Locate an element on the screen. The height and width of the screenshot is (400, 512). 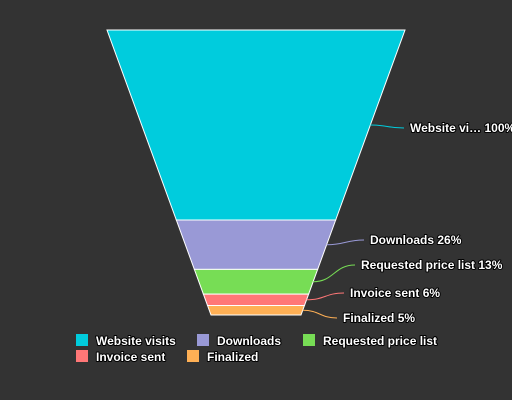
legend-item-requested-price-list: Requested price list is located at coordinates (370, 341).